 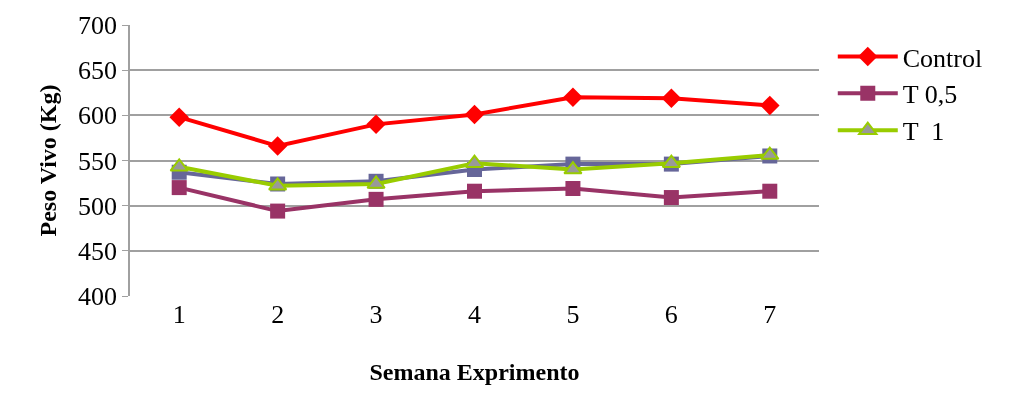 I want to click on x-axis-title: Semana Exprimento, so click(x=474, y=372).